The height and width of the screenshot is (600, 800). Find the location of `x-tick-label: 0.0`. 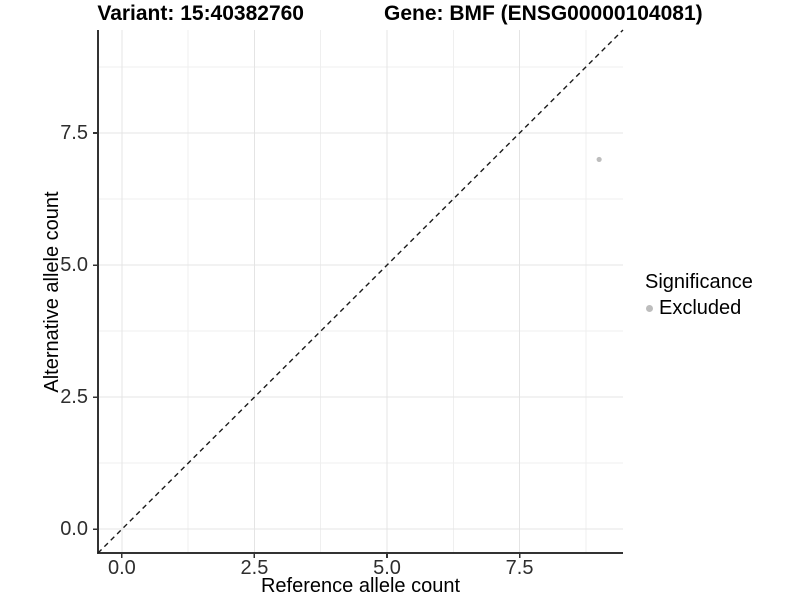

x-tick-label: 0.0 is located at coordinates (121, 568).